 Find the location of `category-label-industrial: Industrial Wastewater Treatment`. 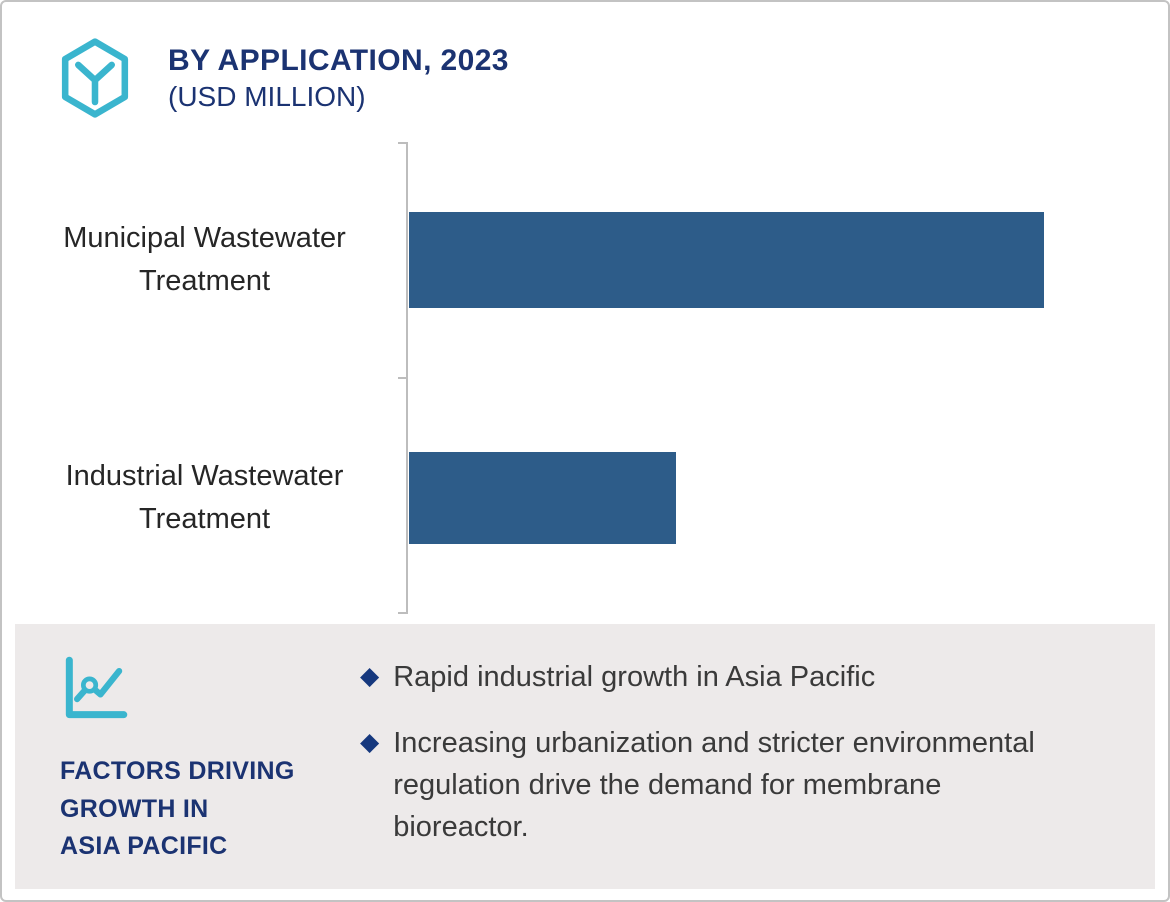

category-label-industrial: Industrial Wastewater Treatment is located at coordinates (204, 497).